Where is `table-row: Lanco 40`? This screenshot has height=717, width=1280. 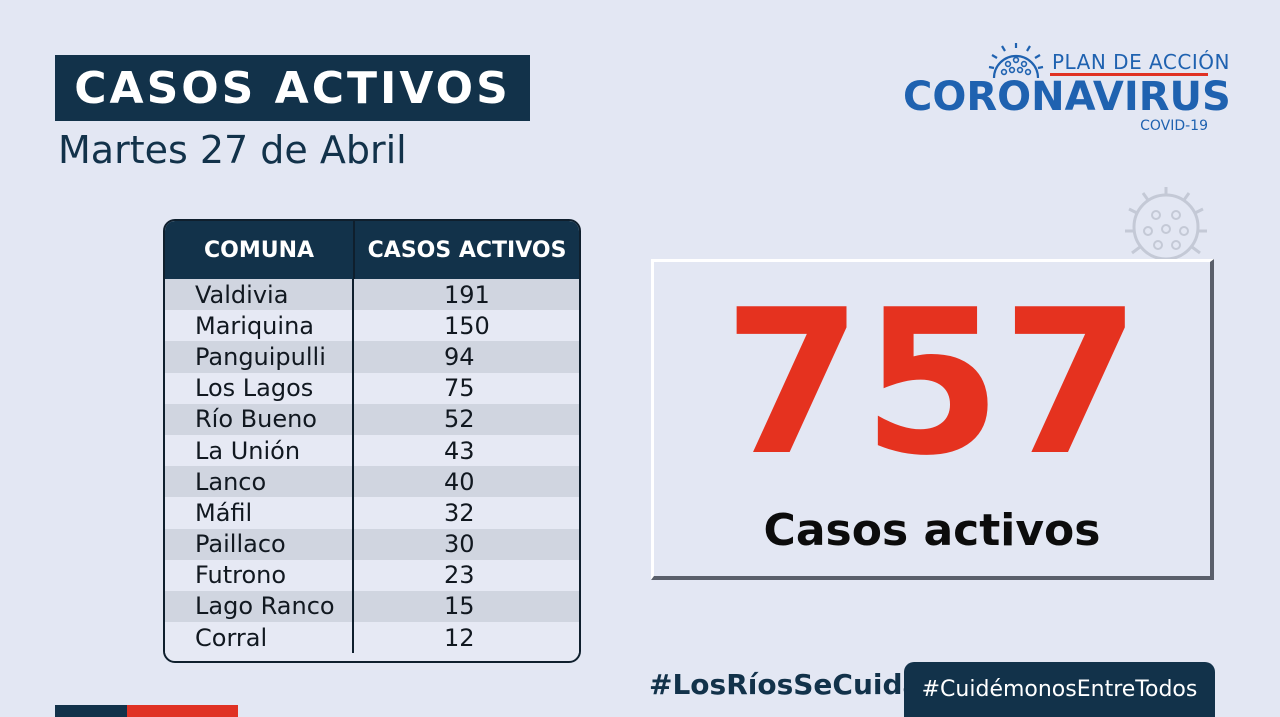
table-row: Lanco 40 is located at coordinates (372, 482).